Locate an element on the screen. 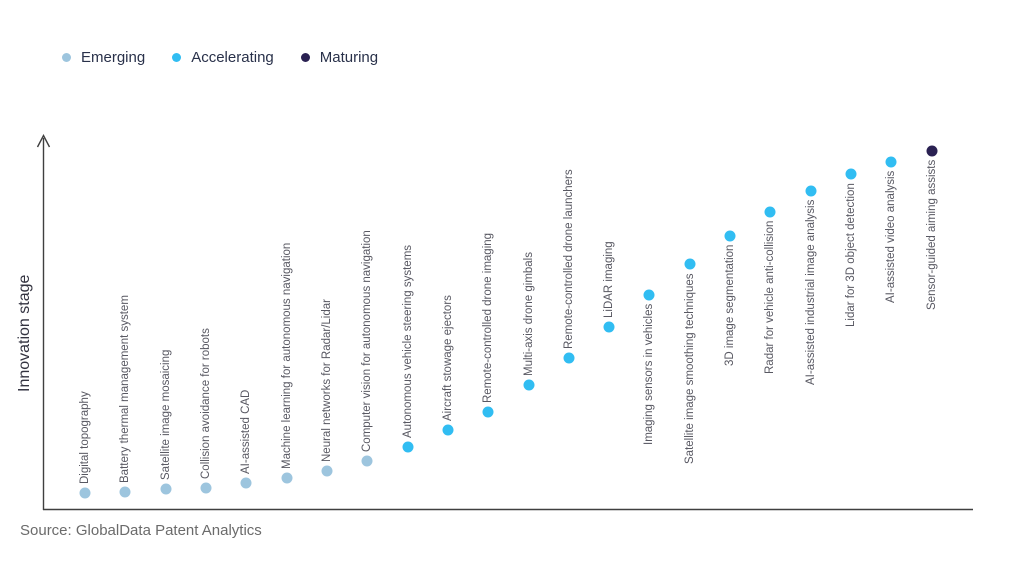 Image resolution: width=1024 pixels, height=576 pixels. data-point-label: Aircraft stowage ejectors is located at coordinates (447, 358).